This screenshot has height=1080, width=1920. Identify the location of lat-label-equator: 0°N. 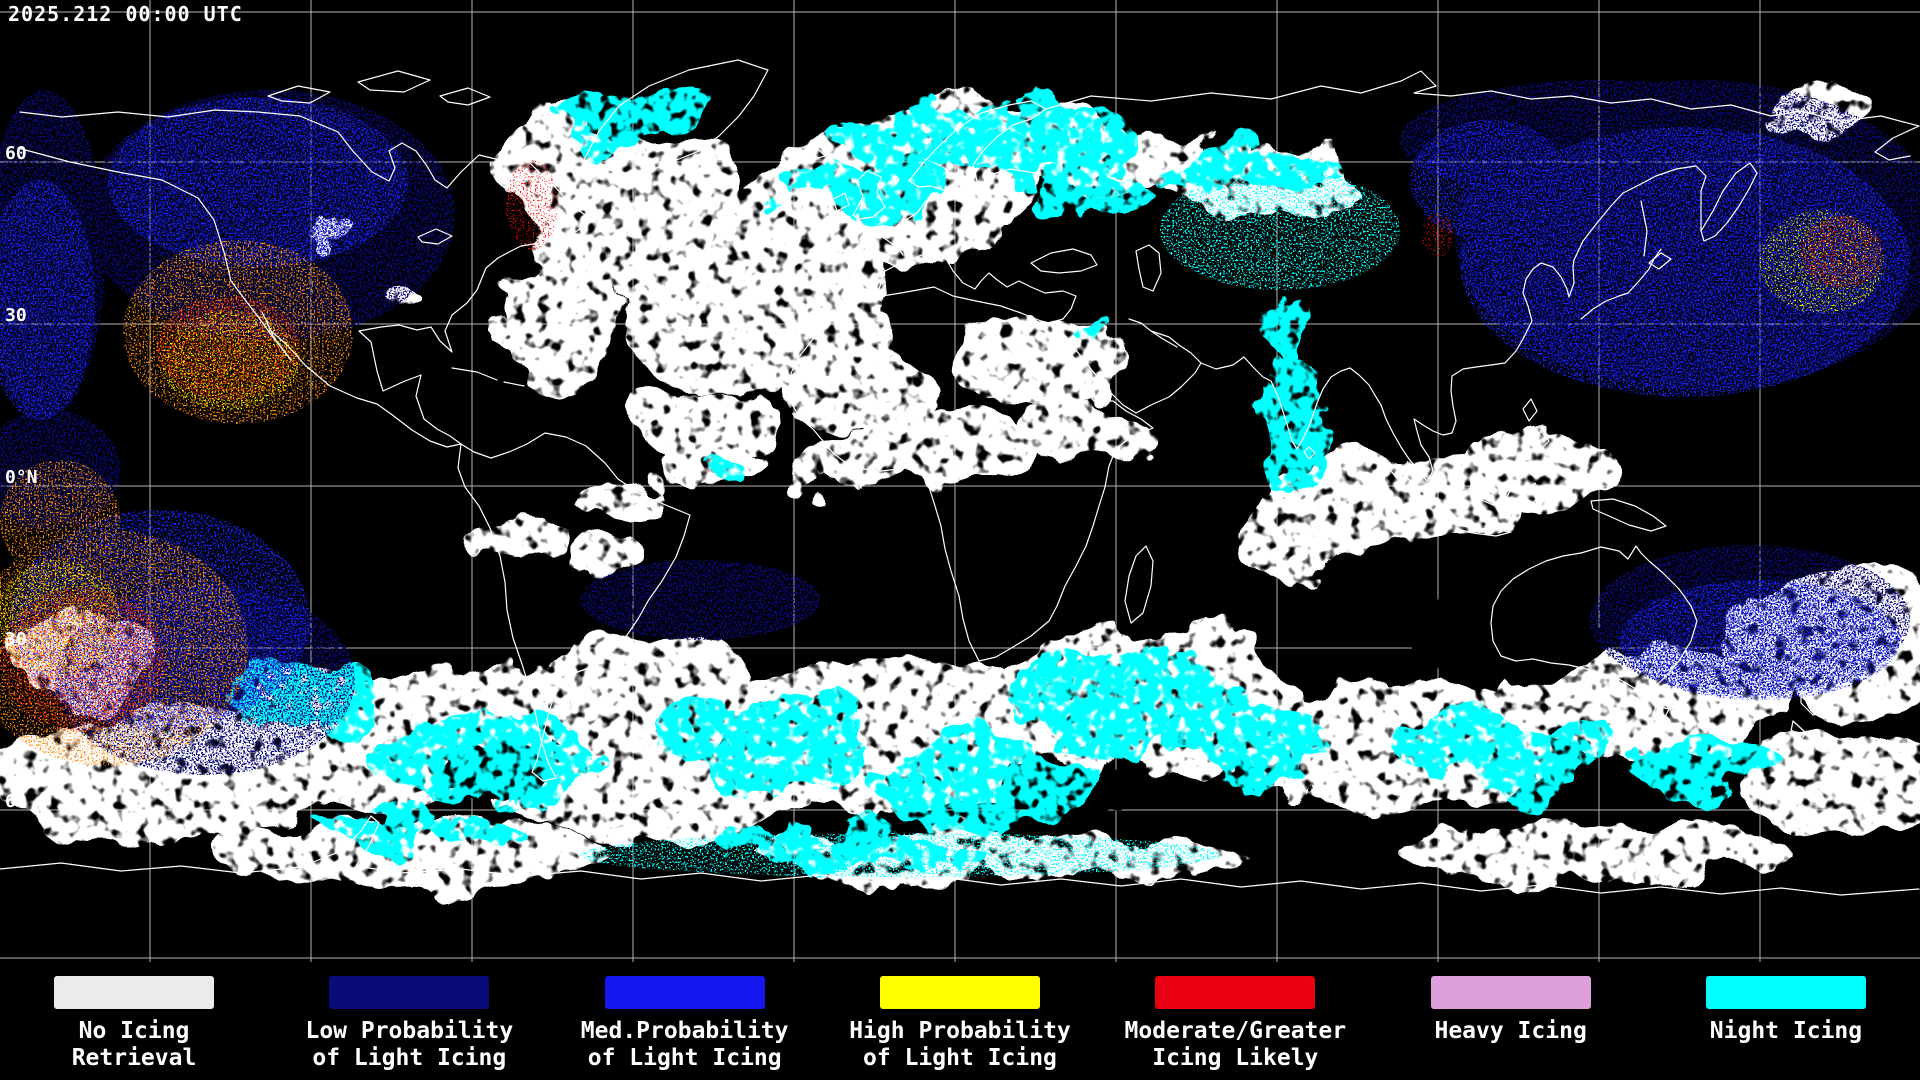
(21, 477).